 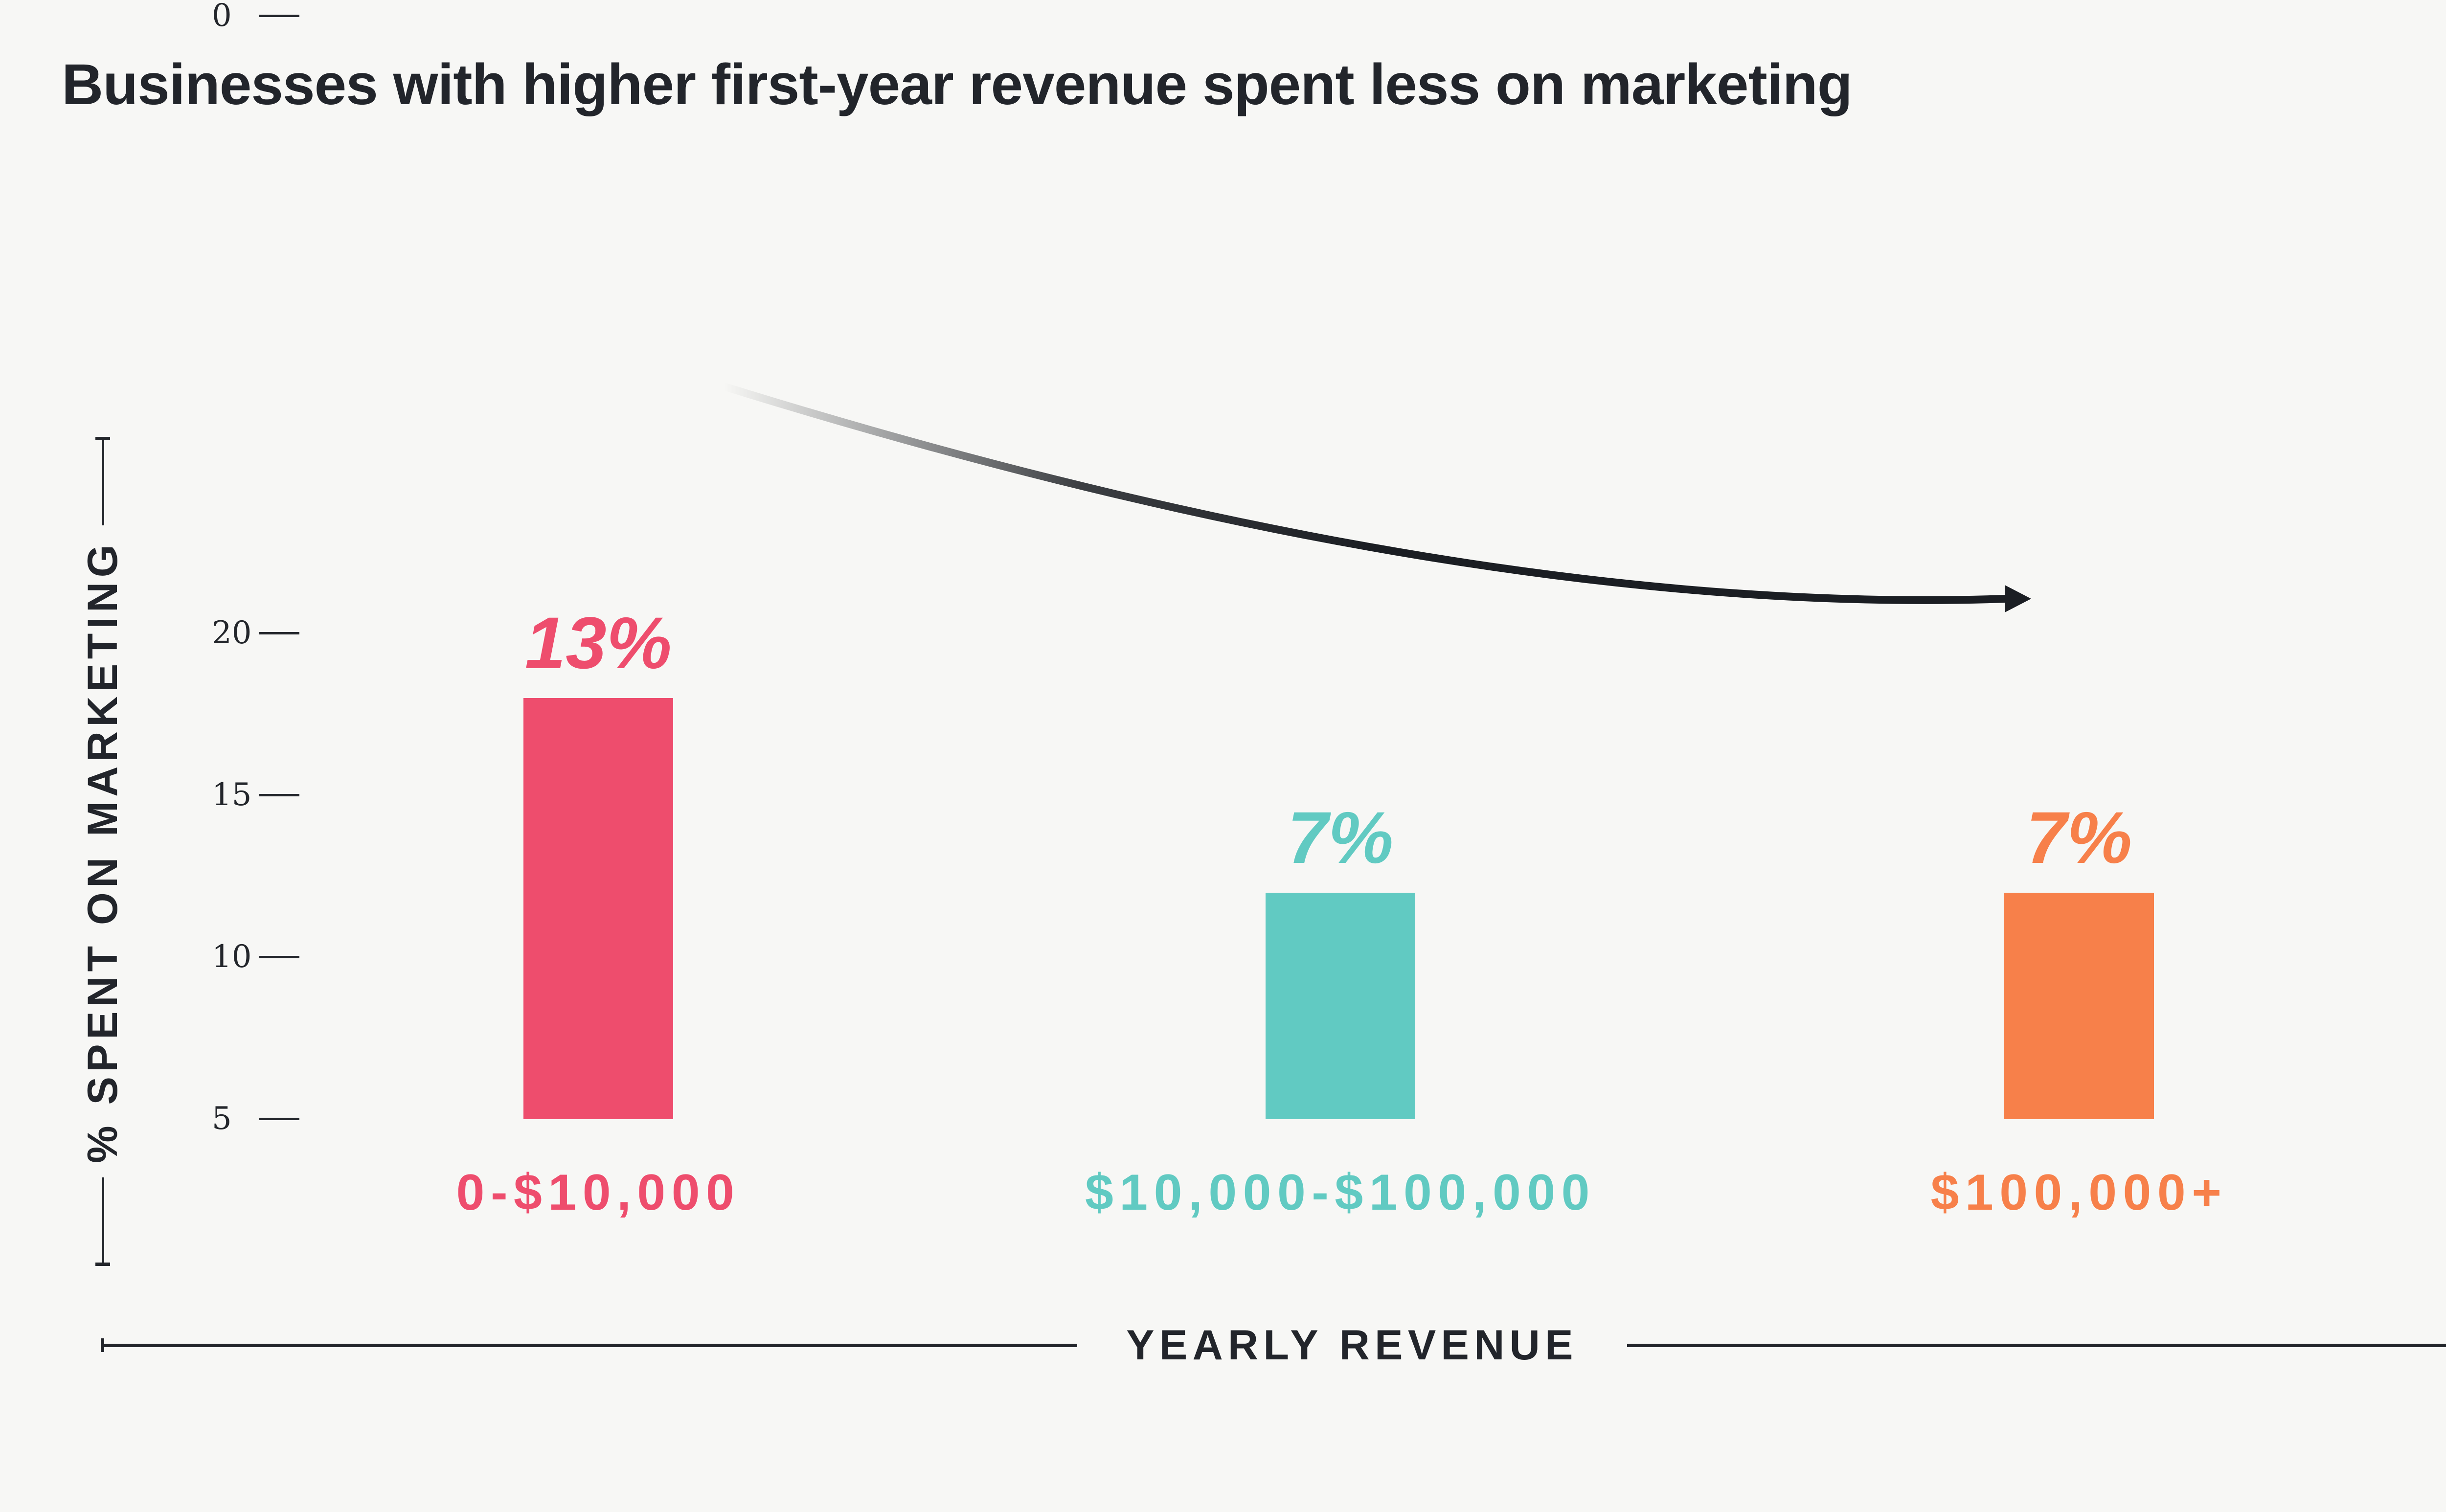 I want to click on x-axis-label: YEARLY REVENUE, so click(x=1352, y=1345).